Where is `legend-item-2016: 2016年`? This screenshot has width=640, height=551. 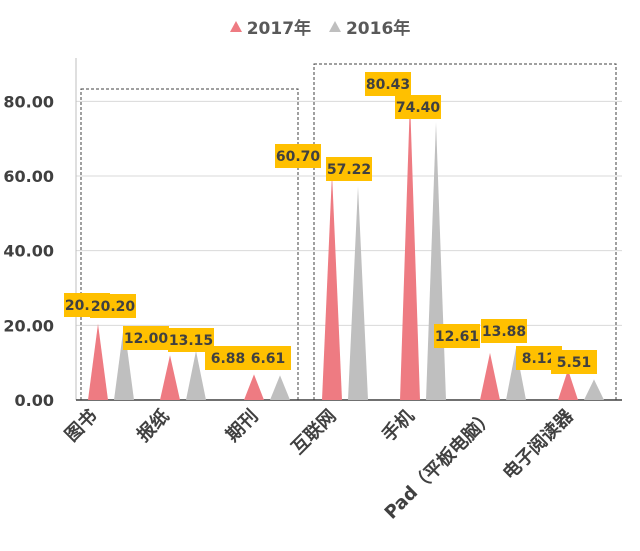
legend-item-2016: 2016年 is located at coordinates (369, 26).